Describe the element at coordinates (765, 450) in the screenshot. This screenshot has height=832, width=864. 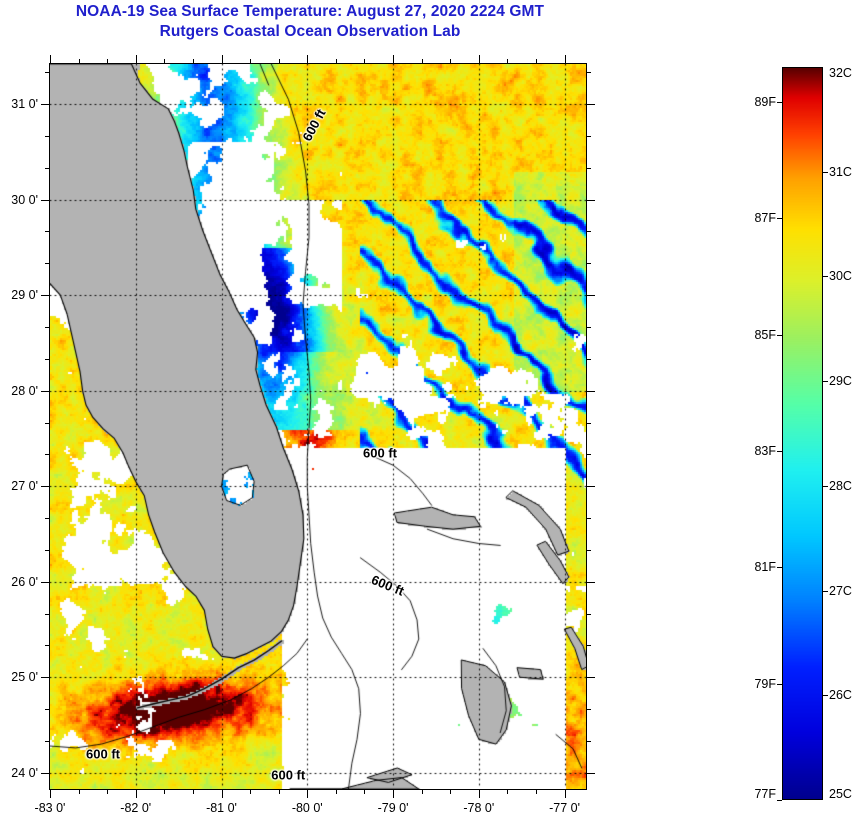
I see `colorbar-fahrenheit-label: 83F` at that location.